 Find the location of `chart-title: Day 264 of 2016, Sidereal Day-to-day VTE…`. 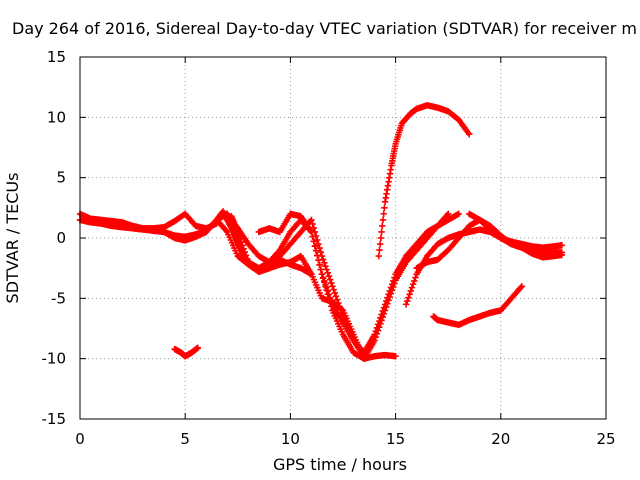

chart-title: Day 264 of 2016, Sidereal Day-to-day VTE… is located at coordinates (324, 28).